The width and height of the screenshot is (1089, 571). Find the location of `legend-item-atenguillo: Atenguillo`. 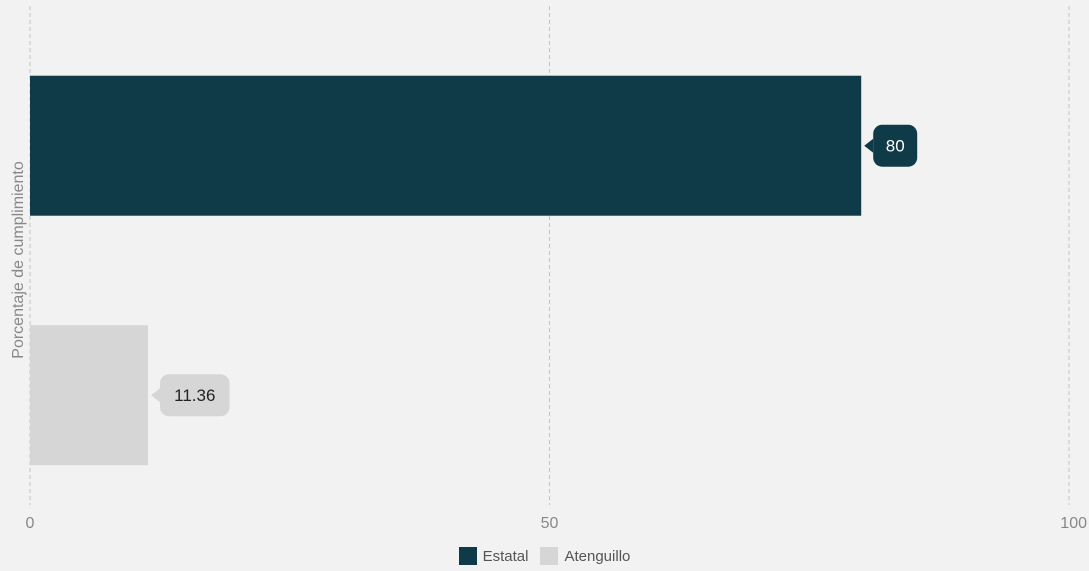

legend-item-atenguillo: Atenguillo is located at coordinates (585, 556).